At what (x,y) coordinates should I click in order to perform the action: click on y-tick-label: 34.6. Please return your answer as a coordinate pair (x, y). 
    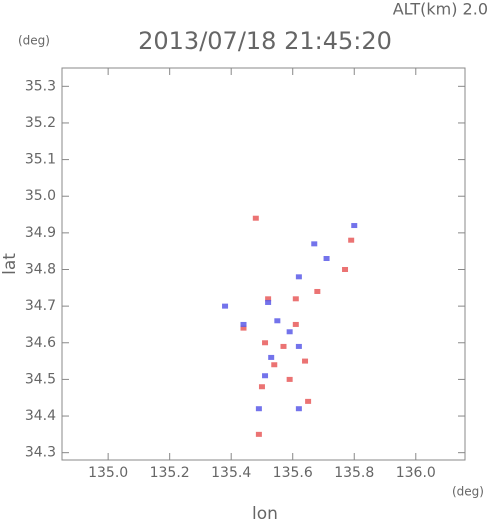
    Looking at the image, I should click on (40, 343).